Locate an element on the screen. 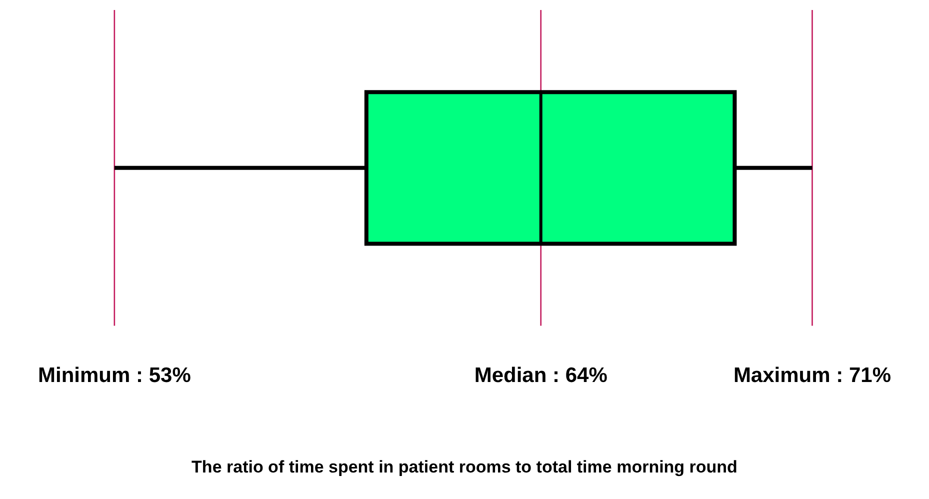  x-tick-label: Minimum : 53% is located at coordinates (115, 376).